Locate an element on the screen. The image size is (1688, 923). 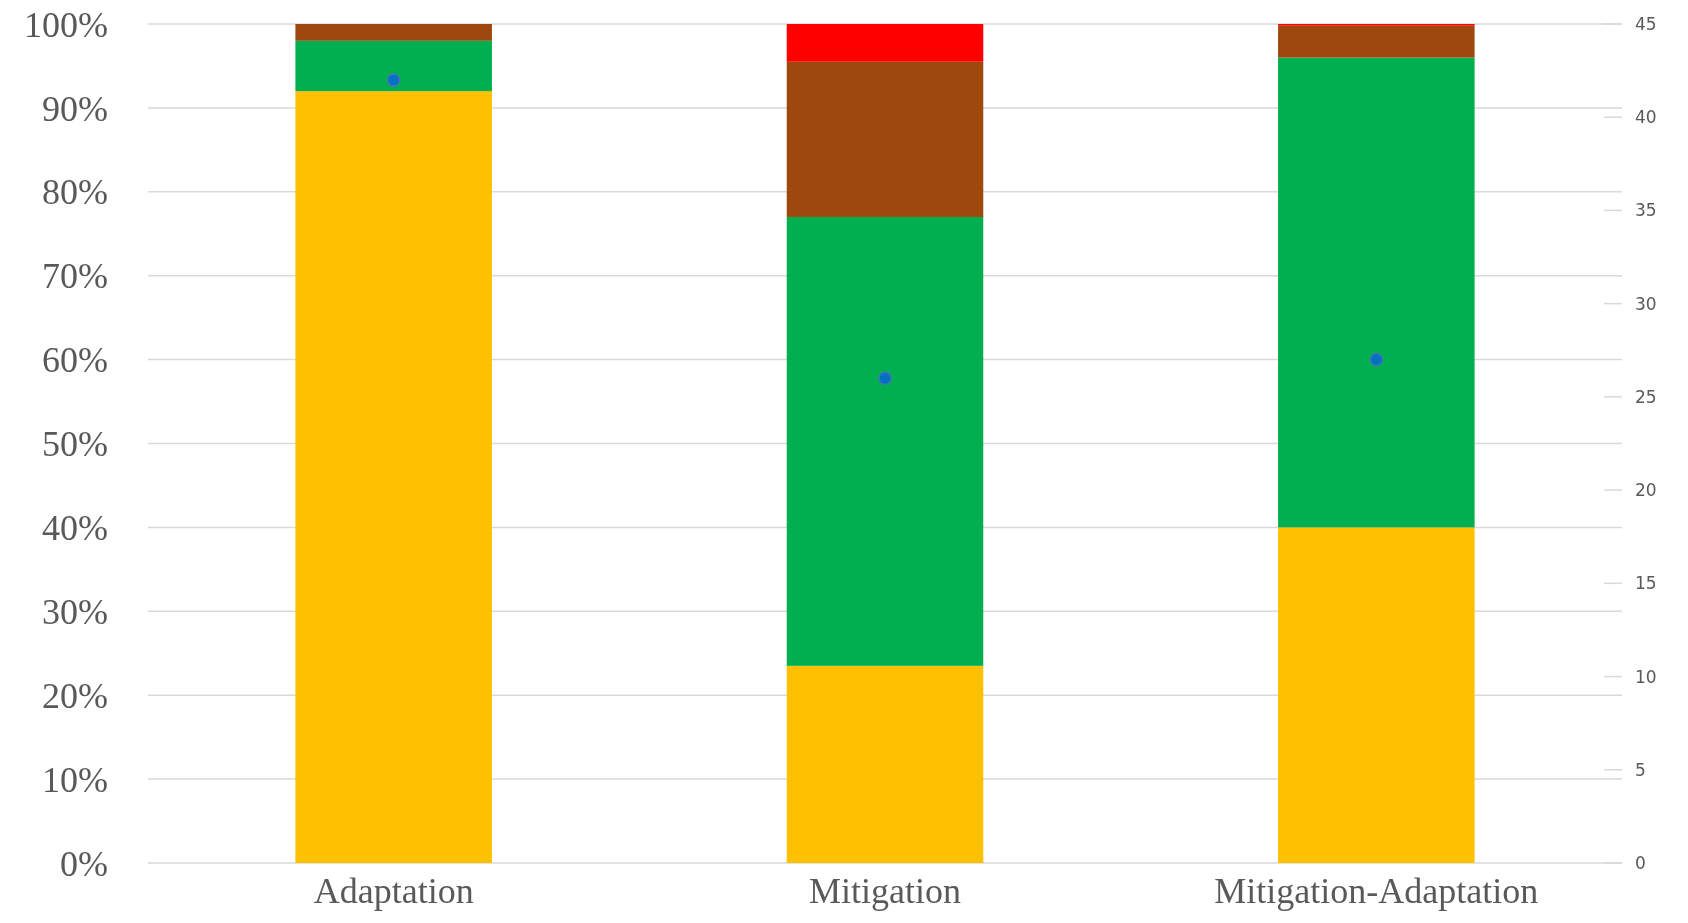
y-tick-label: 10% is located at coordinates (75, 779).